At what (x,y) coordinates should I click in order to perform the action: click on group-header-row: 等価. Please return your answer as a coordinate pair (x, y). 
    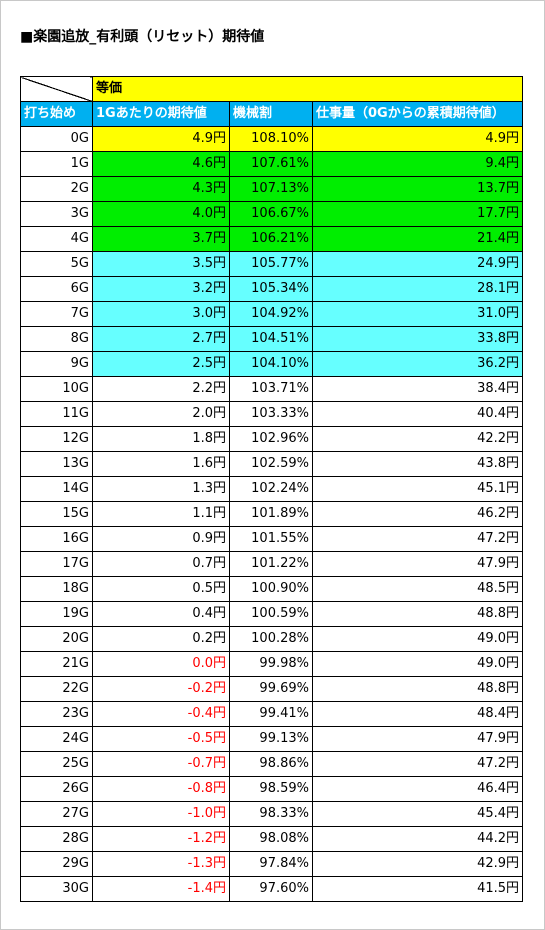
    Looking at the image, I should click on (272, 89).